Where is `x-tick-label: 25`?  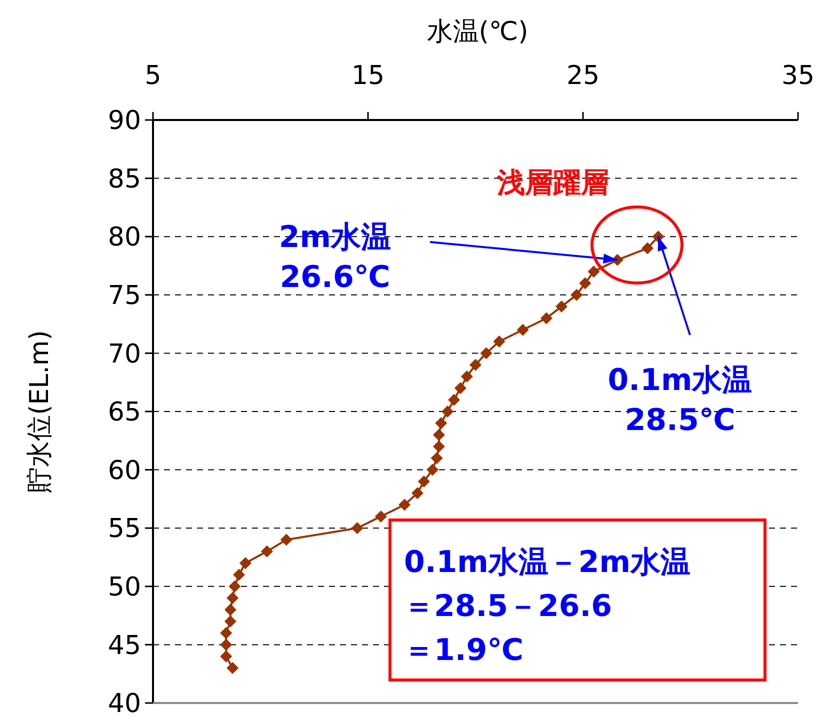 x-tick-label: 25 is located at coordinates (583, 76).